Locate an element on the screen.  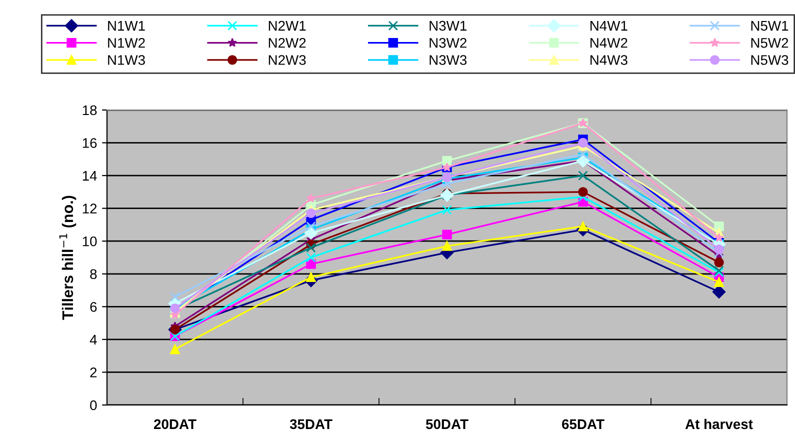
y-tick-label: 18 is located at coordinates (89, 110).